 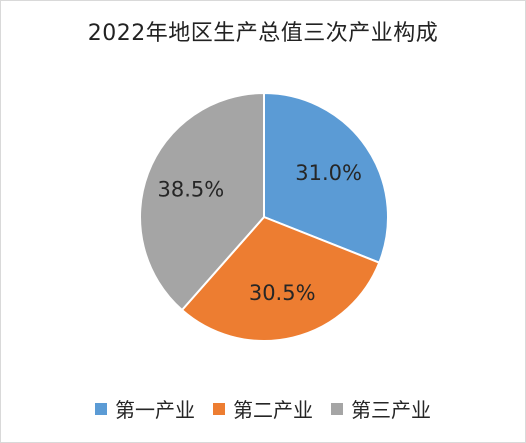 What do you see at coordinates (328, 173) in the screenshot?
I see `data-label-1: 31.0%` at bounding box center [328, 173].